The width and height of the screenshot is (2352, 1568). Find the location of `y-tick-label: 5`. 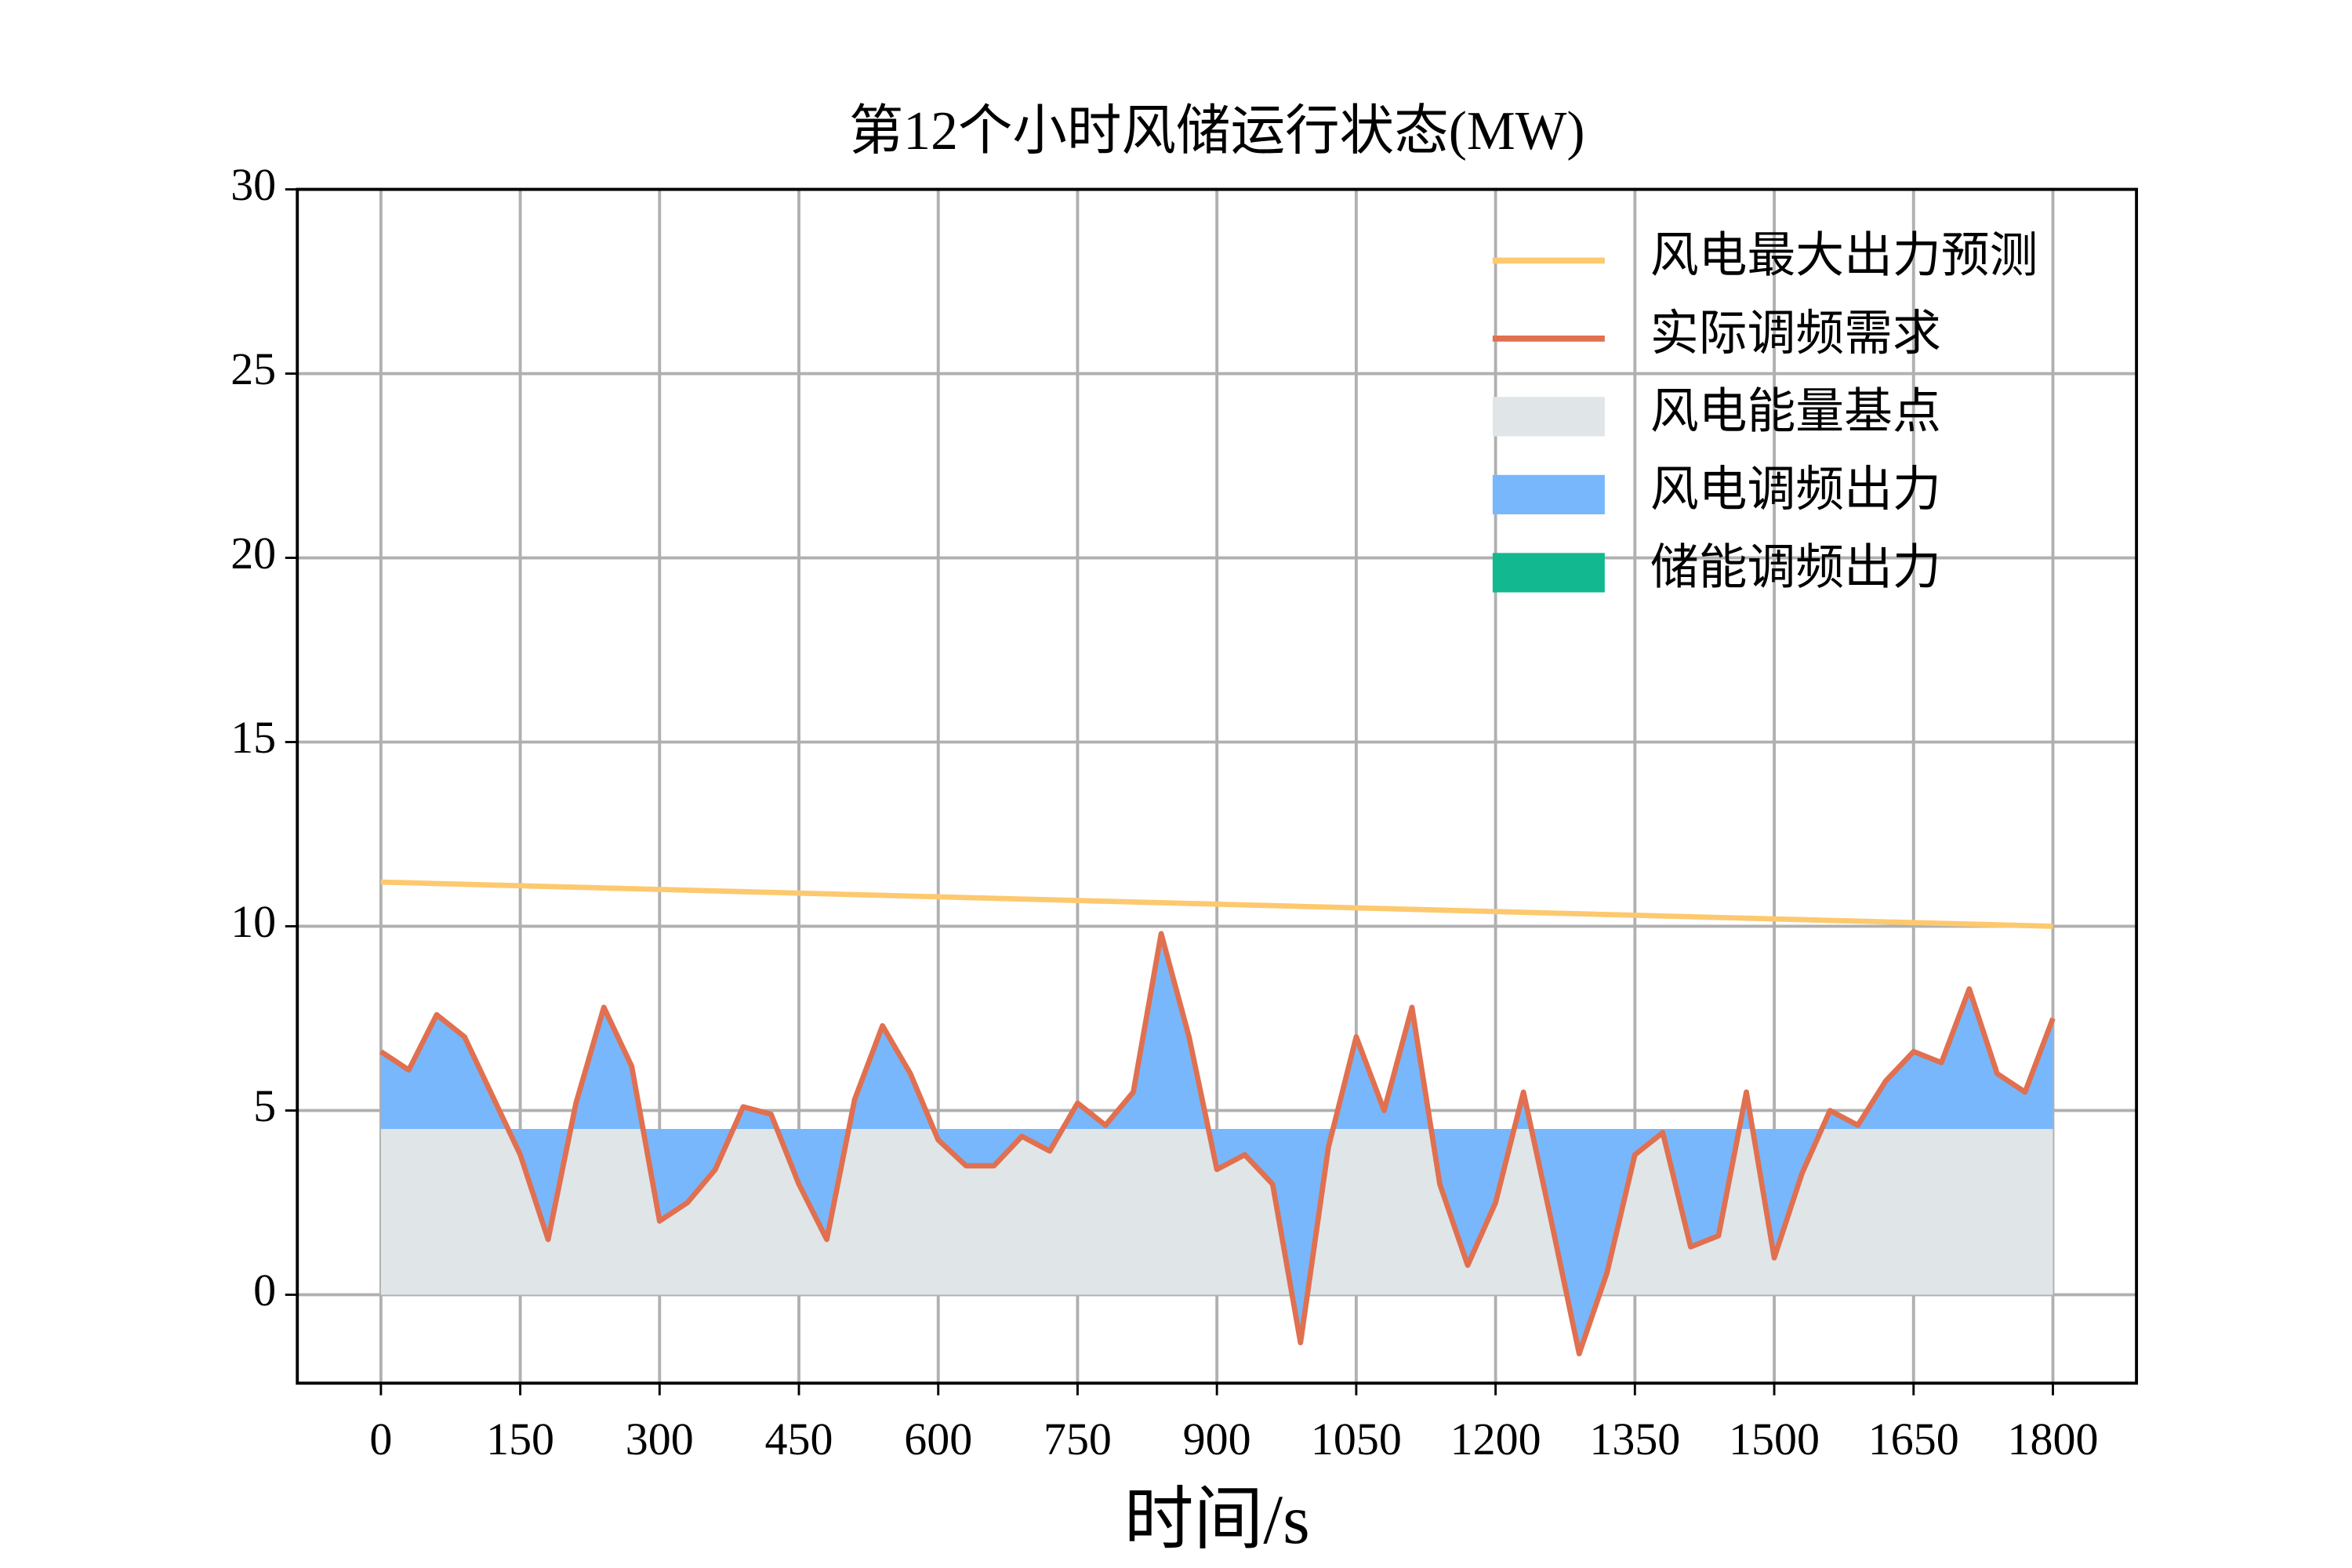

y-tick-label: 5 is located at coordinates (264, 1105).